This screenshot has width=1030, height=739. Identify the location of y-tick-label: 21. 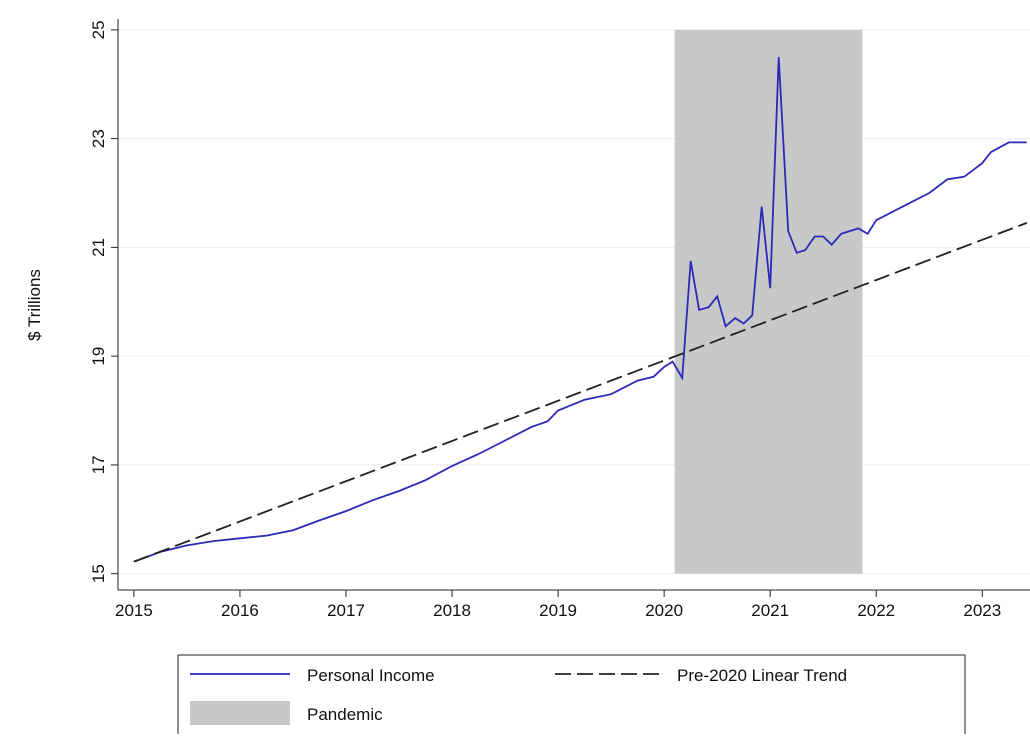
(98, 247).